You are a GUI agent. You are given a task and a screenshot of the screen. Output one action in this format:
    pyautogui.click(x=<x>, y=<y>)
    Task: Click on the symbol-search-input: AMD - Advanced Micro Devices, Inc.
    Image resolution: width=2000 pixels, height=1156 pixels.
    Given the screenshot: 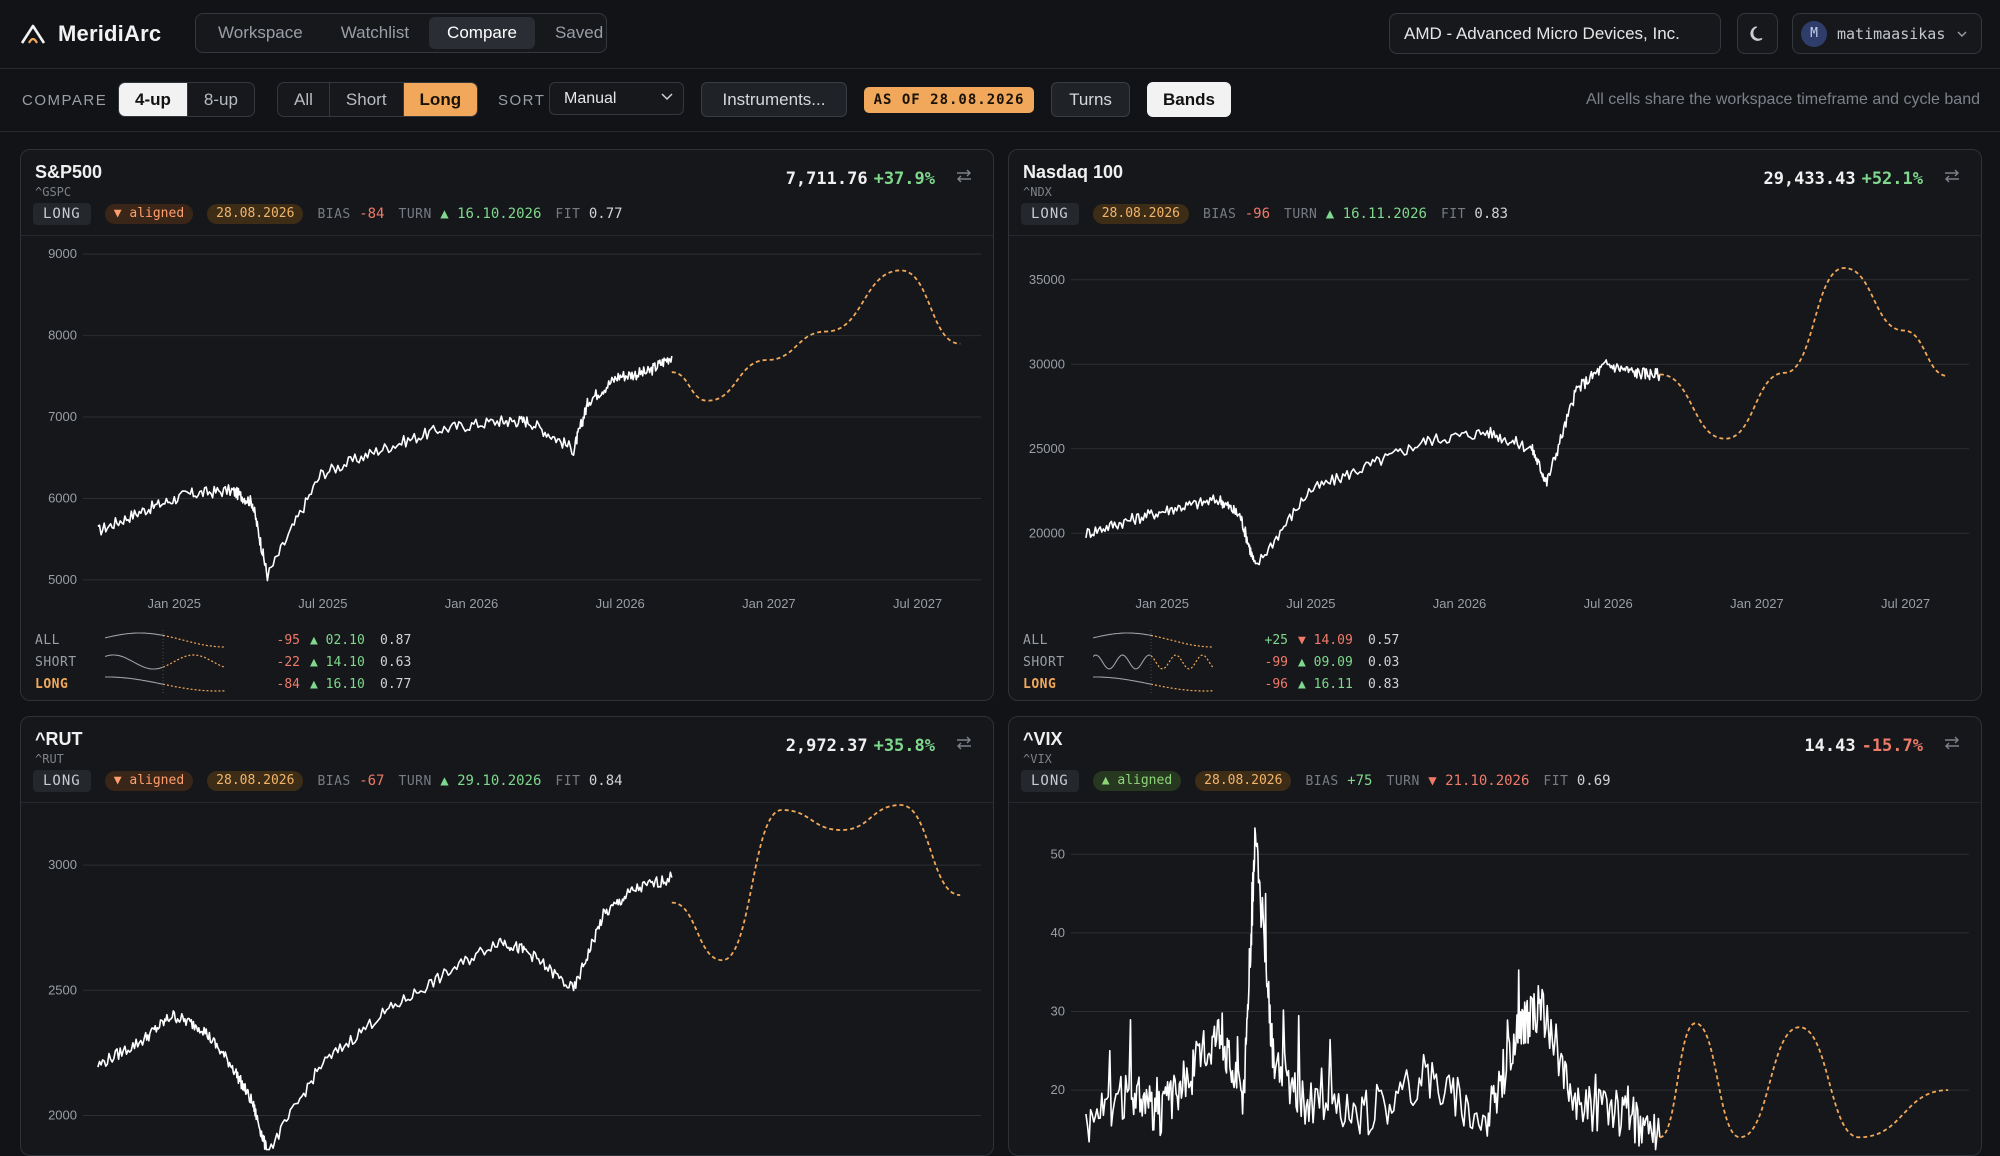 What is the action you would take?
    pyautogui.click(x=1555, y=33)
    